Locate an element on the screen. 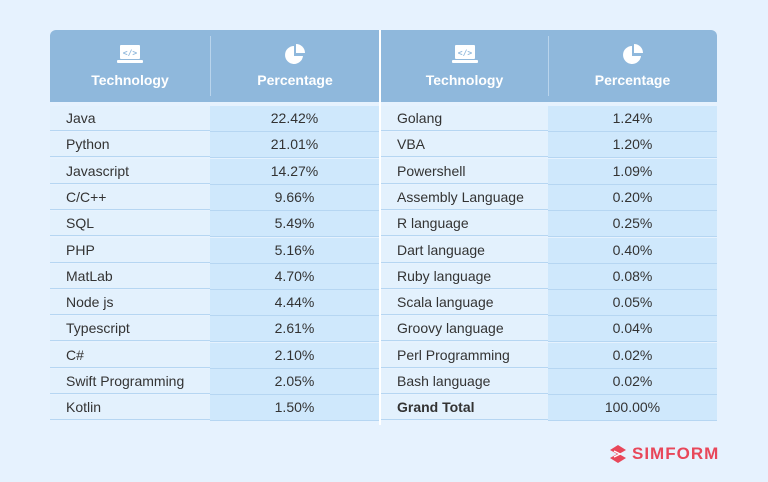 The width and height of the screenshot is (768, 482). technology-cell: Javascript is located at coordinates (130, 171).